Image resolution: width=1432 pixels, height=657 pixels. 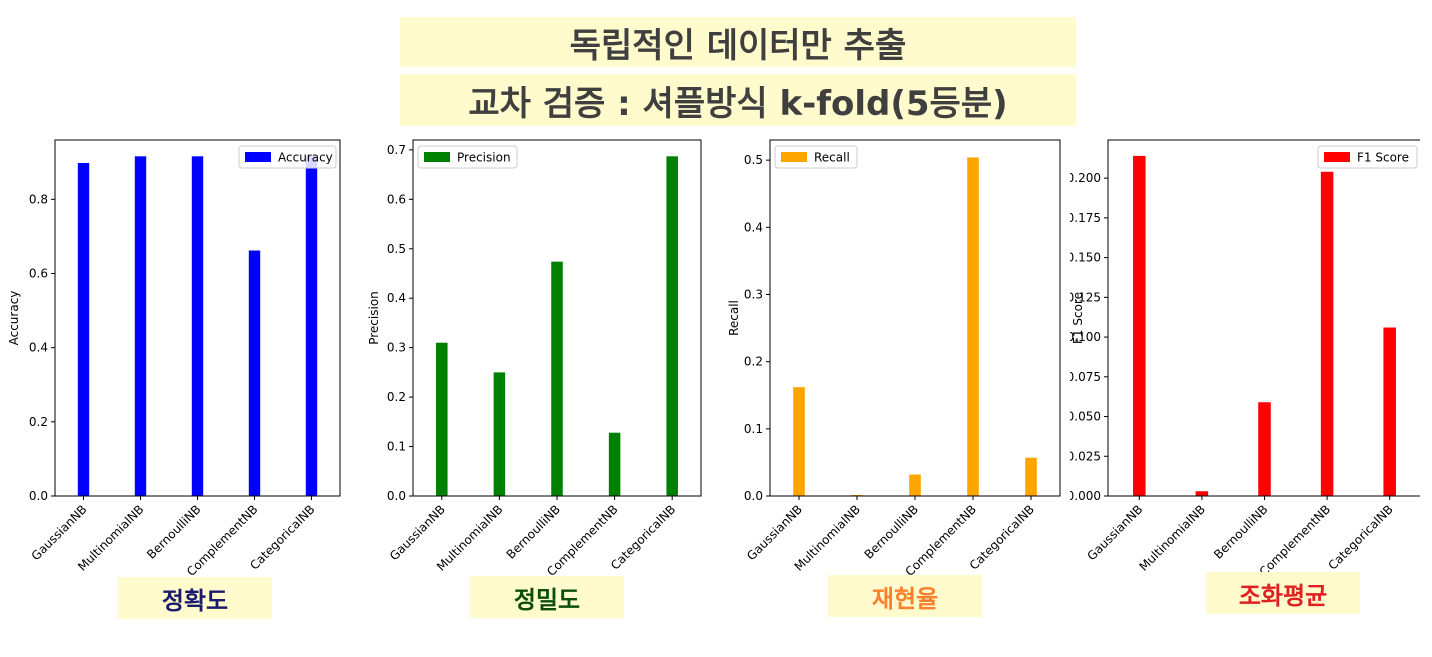 What do you see at coordinates (305, 158) in the screenshot?
I see `legend-label: Accuracy` at bounding box center [305, 158].